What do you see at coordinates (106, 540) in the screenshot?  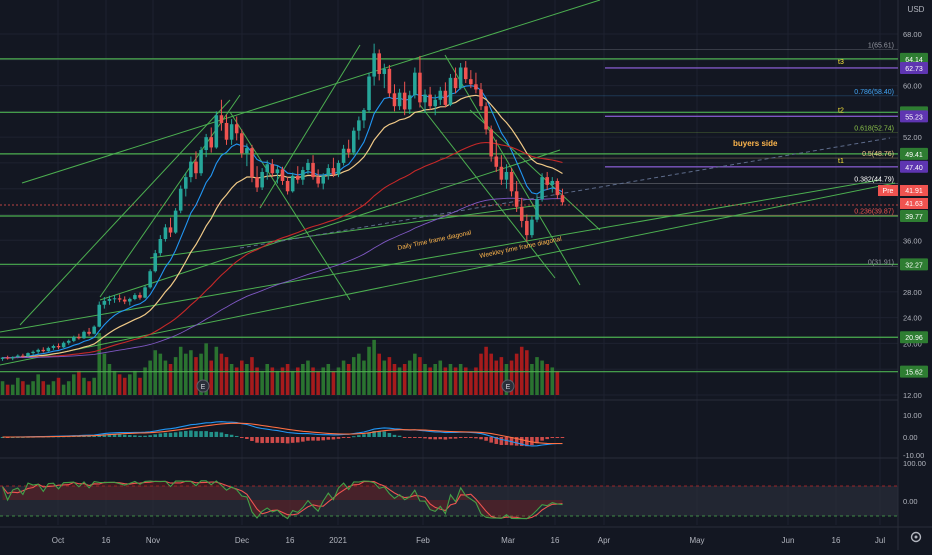 I see `time-tick-label: 16` at bounding box center [106, 540].